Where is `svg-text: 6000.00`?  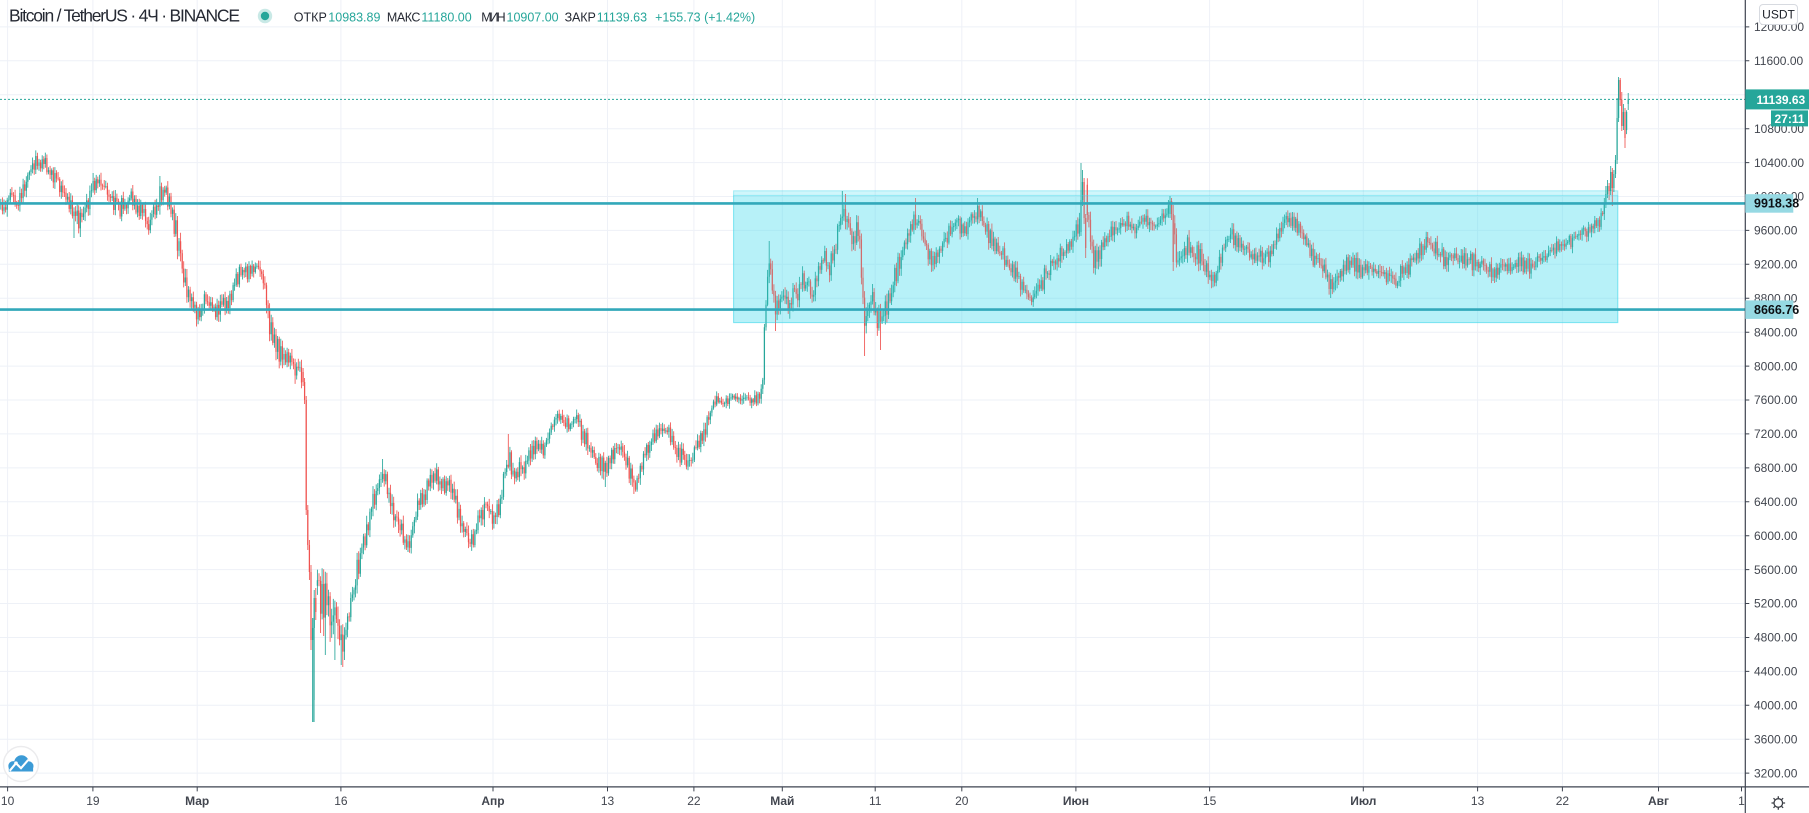 svg-text: 6000.00 is located at coordinates (1776, 536).